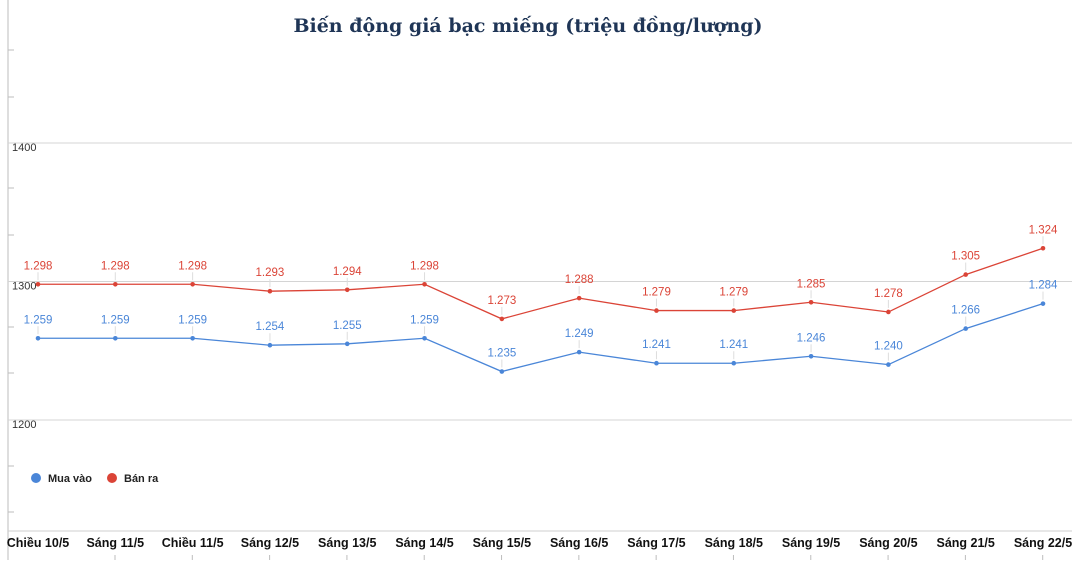 The height and width of the screenshot is (563, 1078). I want to click on x-tick-label: Chiều 10/5, so click(38, 543).